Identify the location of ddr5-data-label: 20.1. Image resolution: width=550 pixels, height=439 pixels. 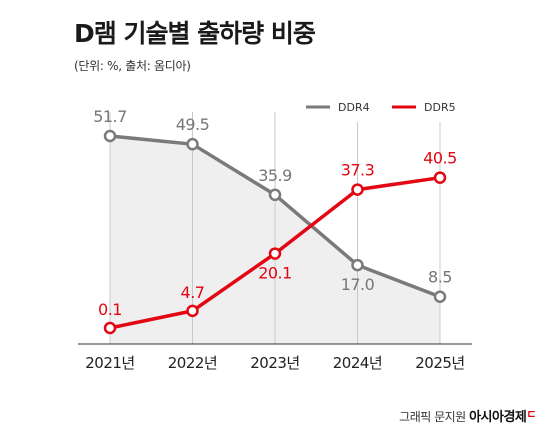
(275, 273).